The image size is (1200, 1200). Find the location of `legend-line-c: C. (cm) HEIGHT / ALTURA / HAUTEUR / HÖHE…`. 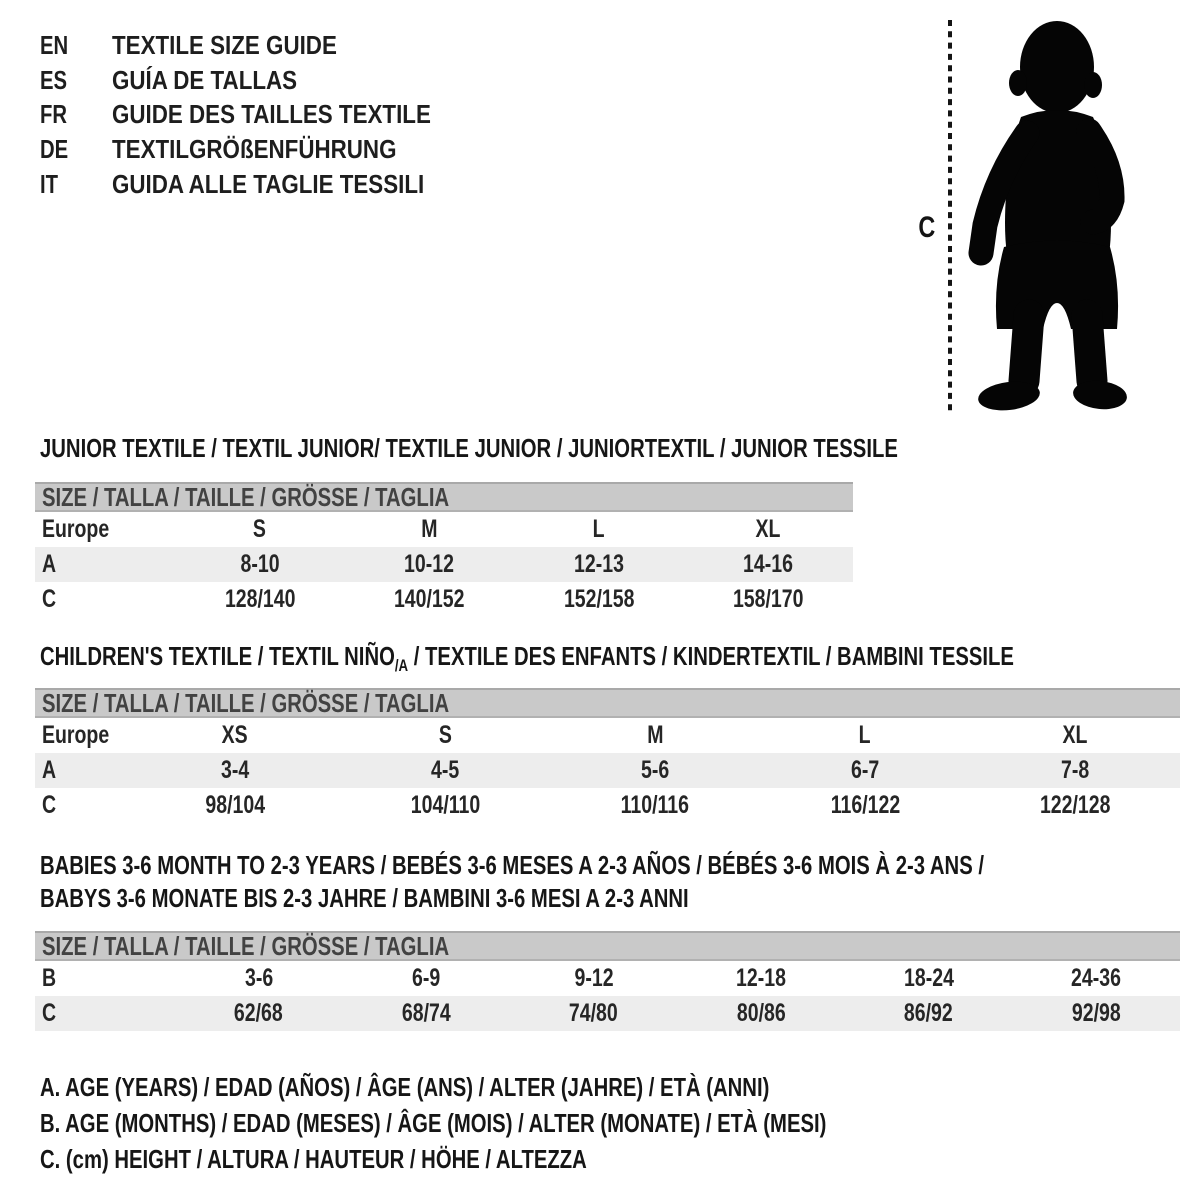

legend-line-c: C. (cm) HEIGHT / ALTURA / HAUTEUR / HÖHE… is located at coordinates (313, 1158).